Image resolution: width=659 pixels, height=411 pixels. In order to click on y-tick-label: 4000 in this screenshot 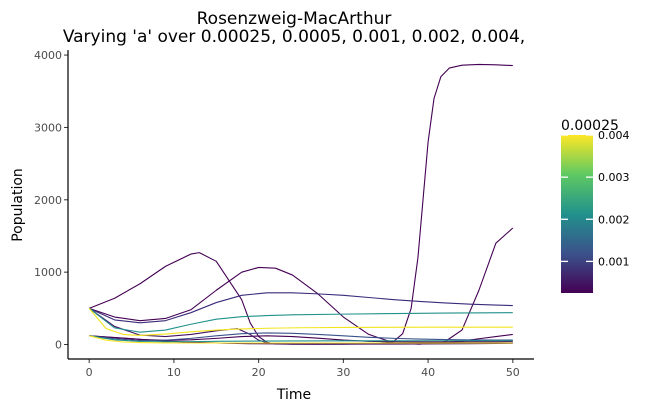, I will do `click(48, 55)`.